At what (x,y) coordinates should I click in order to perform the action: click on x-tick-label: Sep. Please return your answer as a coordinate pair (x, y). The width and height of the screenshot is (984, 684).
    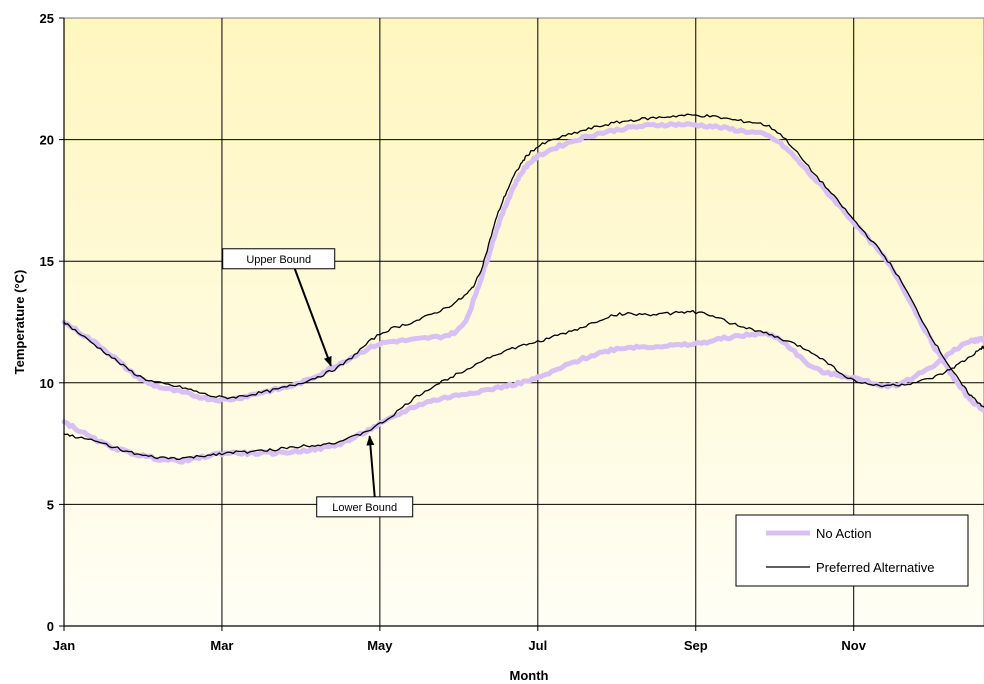
    Looking at the image, I should click on (696, 645).